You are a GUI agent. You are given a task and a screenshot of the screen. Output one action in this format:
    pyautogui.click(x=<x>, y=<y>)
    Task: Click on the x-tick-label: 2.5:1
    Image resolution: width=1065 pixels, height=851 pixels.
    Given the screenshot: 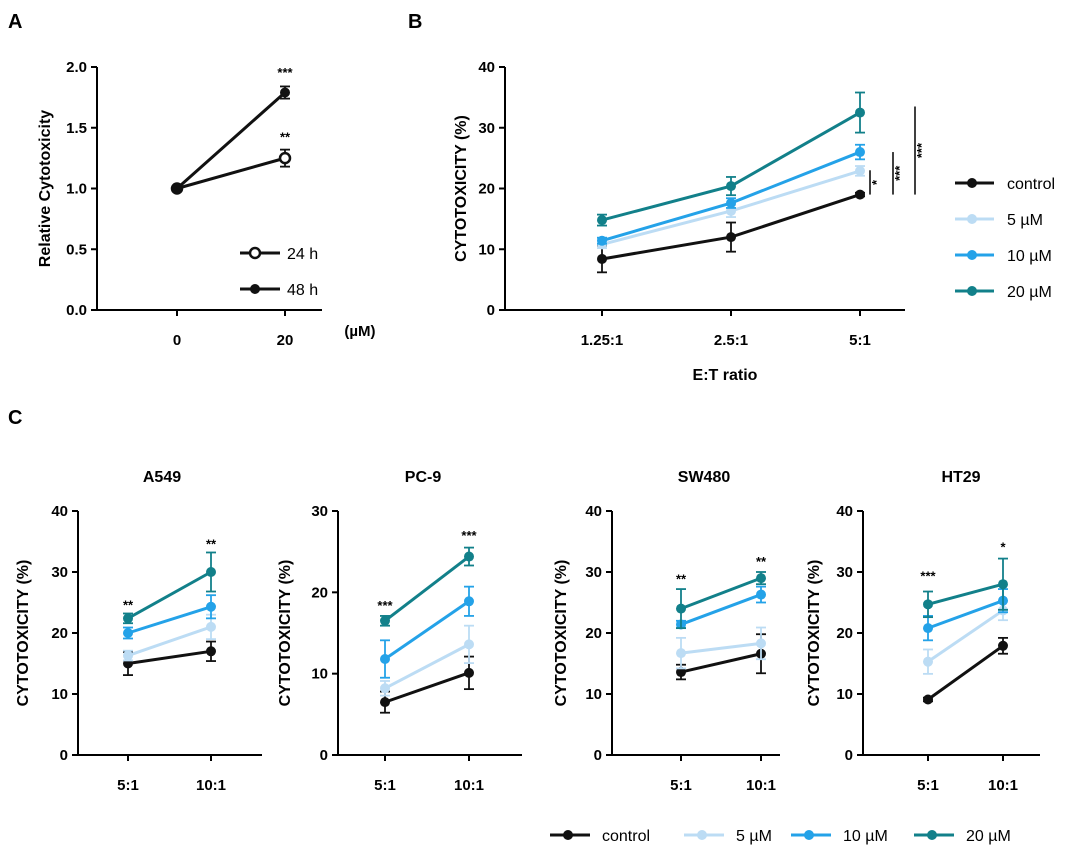 What is the action you would take?
    pyautogui.click(x=731, y=340)
    